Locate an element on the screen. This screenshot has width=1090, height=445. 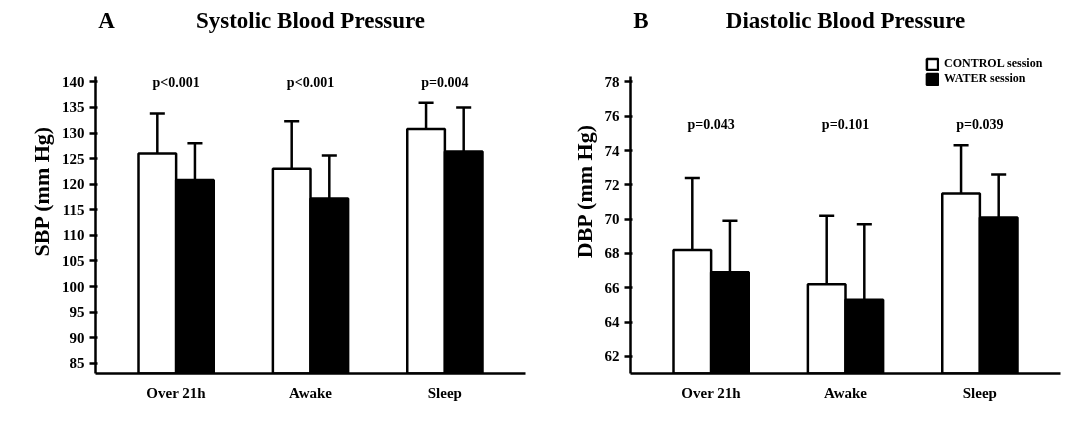
y-axis-title: SBP (mm Hg) is located at coordinates (41, 191).